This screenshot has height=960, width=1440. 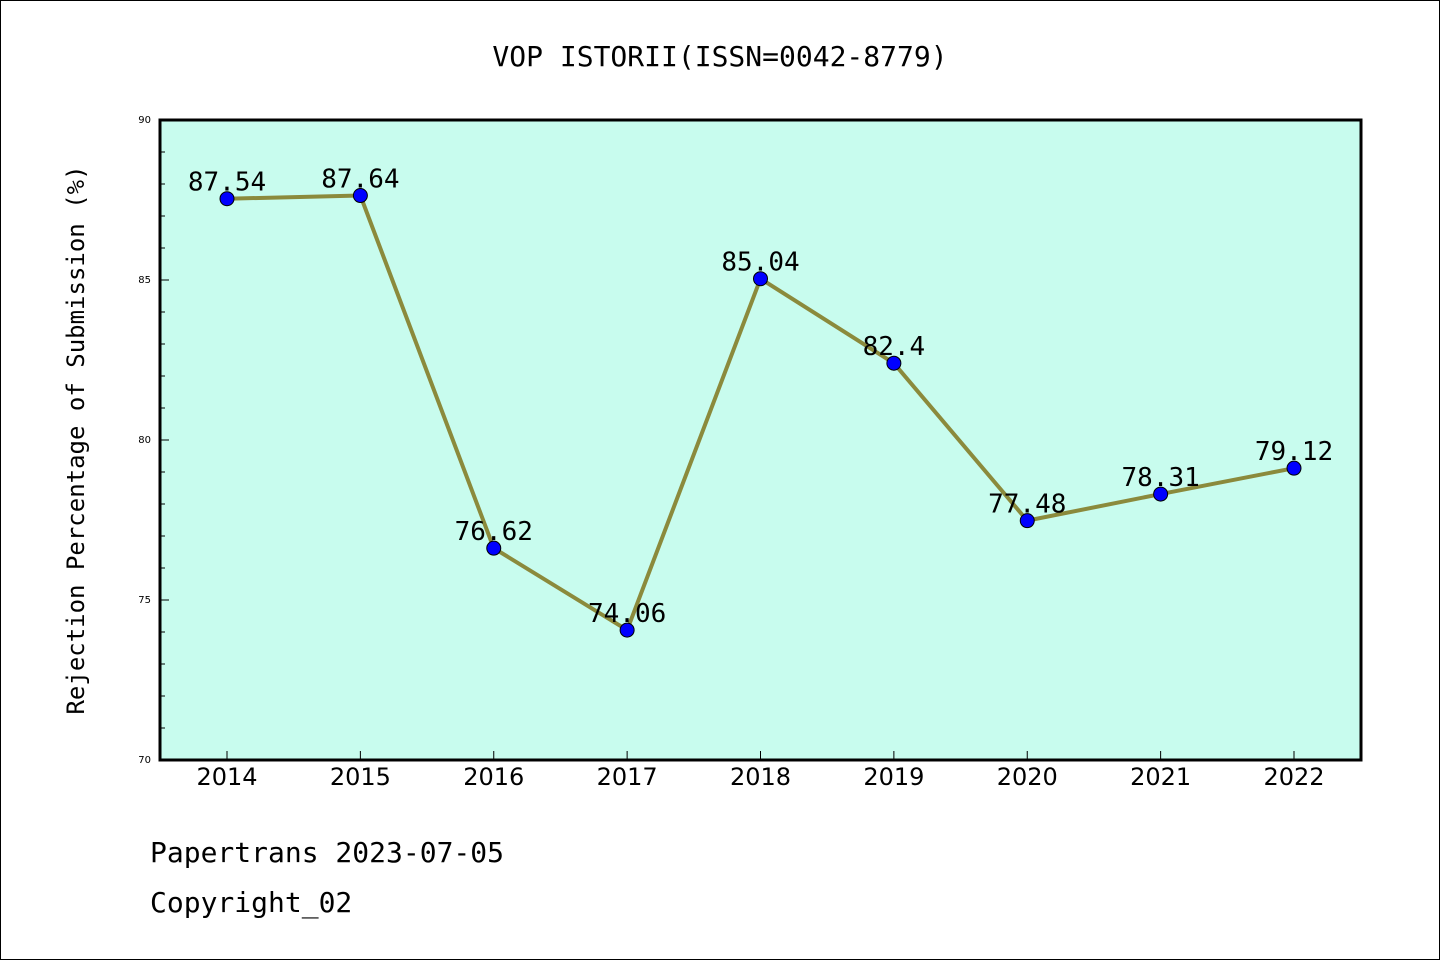 What do you see at coordinates (144, 440) in the screenshot?
I see `y-tick-label: 80` at bounding box center [144, 440].